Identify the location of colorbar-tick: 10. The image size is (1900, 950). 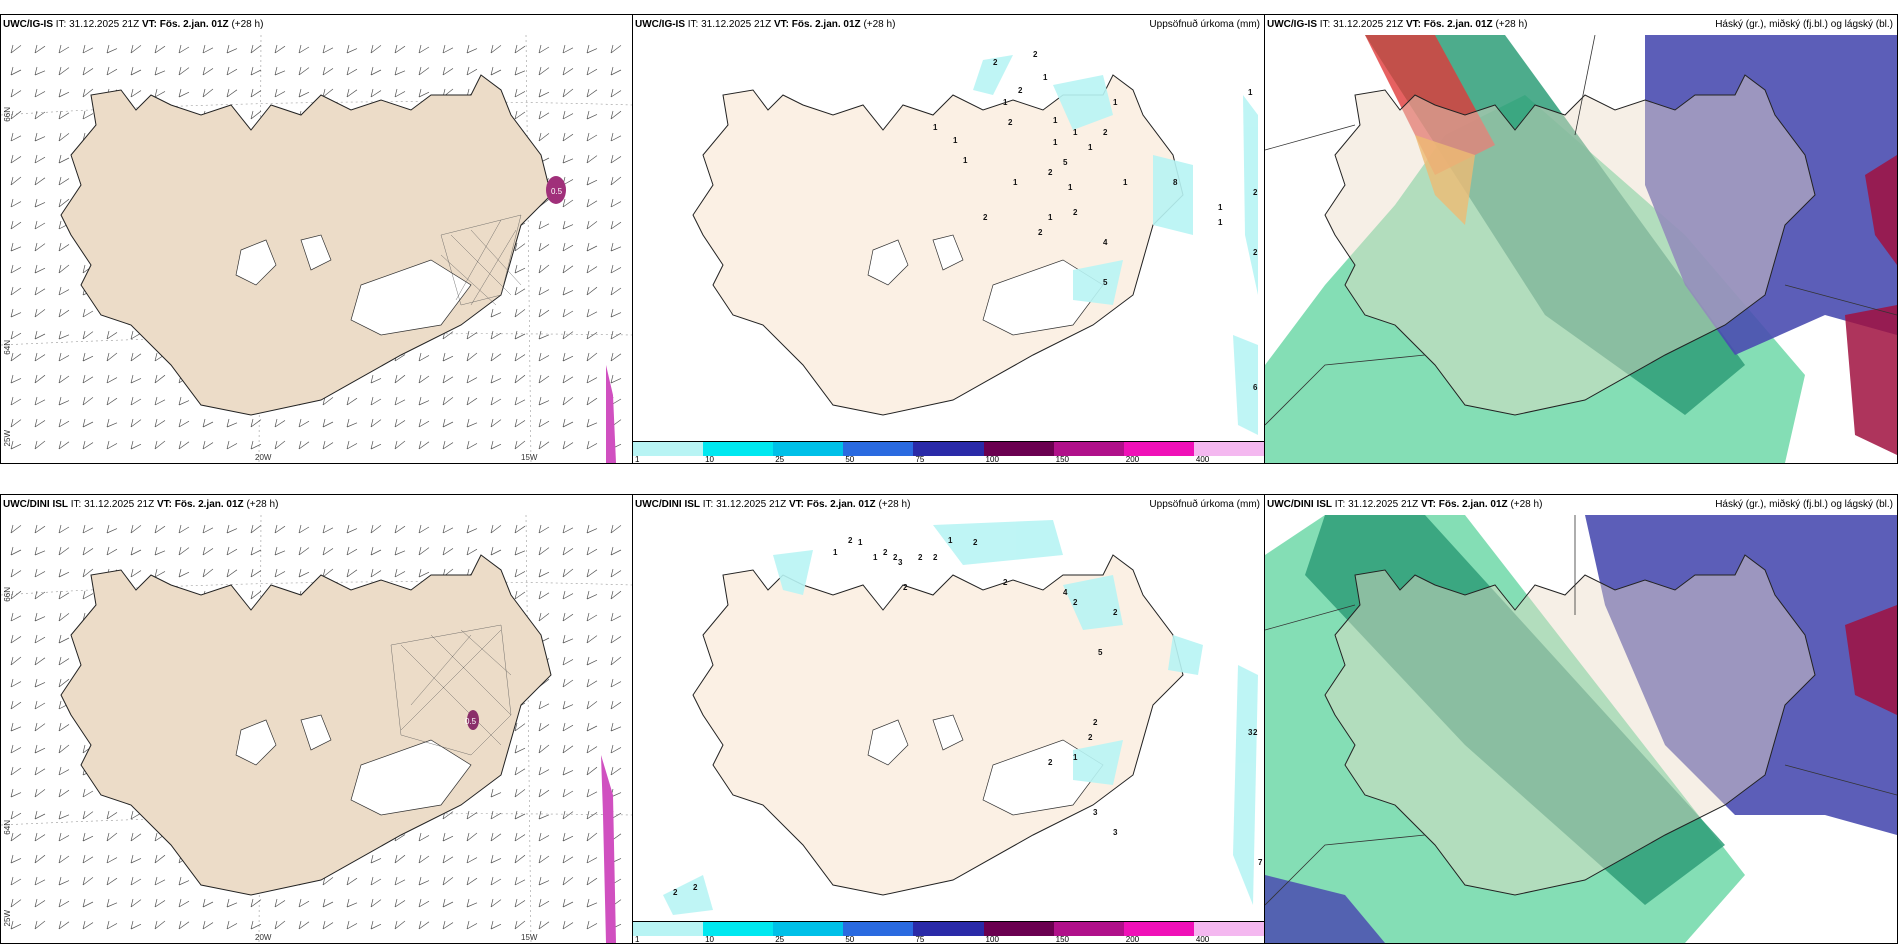
(710, 939).